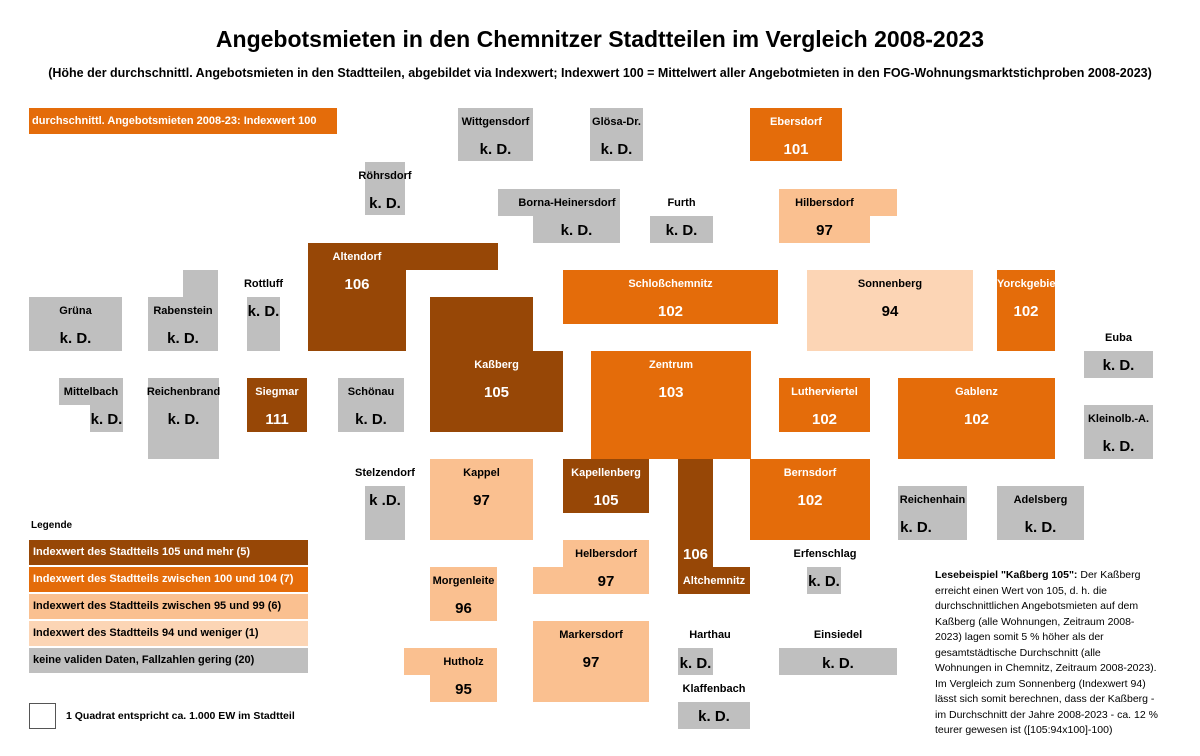 The width and height of the screenshot is (1200, 756). I want to click on district-value-morgenleite: 96, so click(463, 608).